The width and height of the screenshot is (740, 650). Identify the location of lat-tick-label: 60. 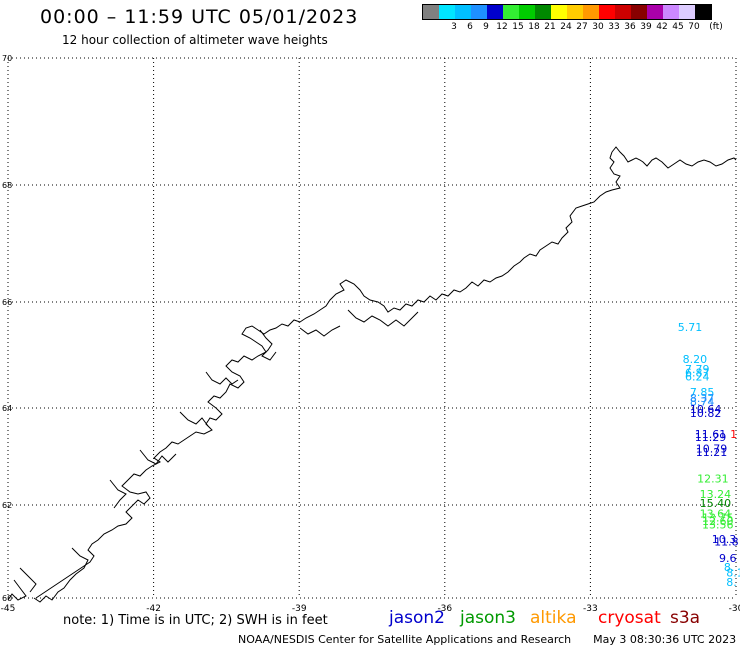
(7, 598).